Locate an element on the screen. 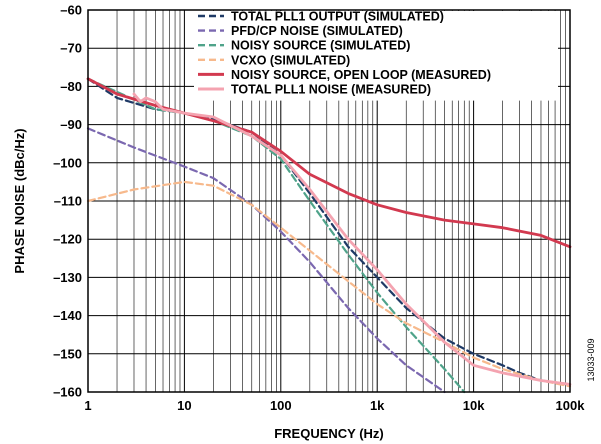  legend-label: NOISY SOURCE, OPEN LOOP (MEASURED) is located at coordinates (361, 75).